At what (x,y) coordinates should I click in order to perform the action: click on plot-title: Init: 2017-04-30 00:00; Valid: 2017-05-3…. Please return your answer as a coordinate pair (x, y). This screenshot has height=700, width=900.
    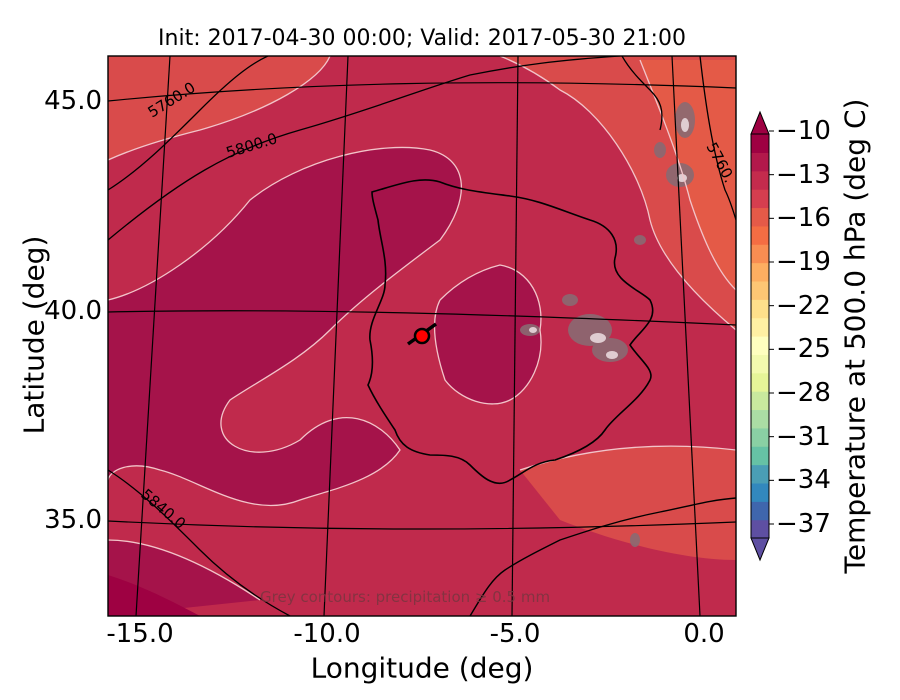
    Looking at the image, I should click on (422, 38).